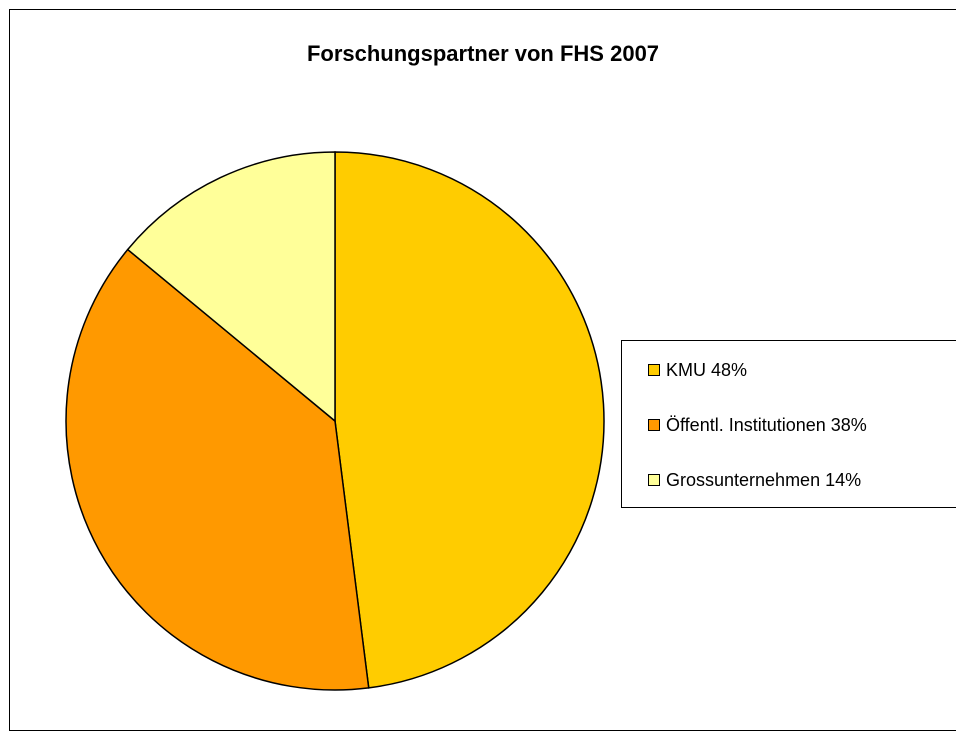 Image resolution: width=956 pixels, height=740 pixels. Describe the element at coordinates (706, 370) in the screenshot. I see `legend-label: KMU 48%` at that location.